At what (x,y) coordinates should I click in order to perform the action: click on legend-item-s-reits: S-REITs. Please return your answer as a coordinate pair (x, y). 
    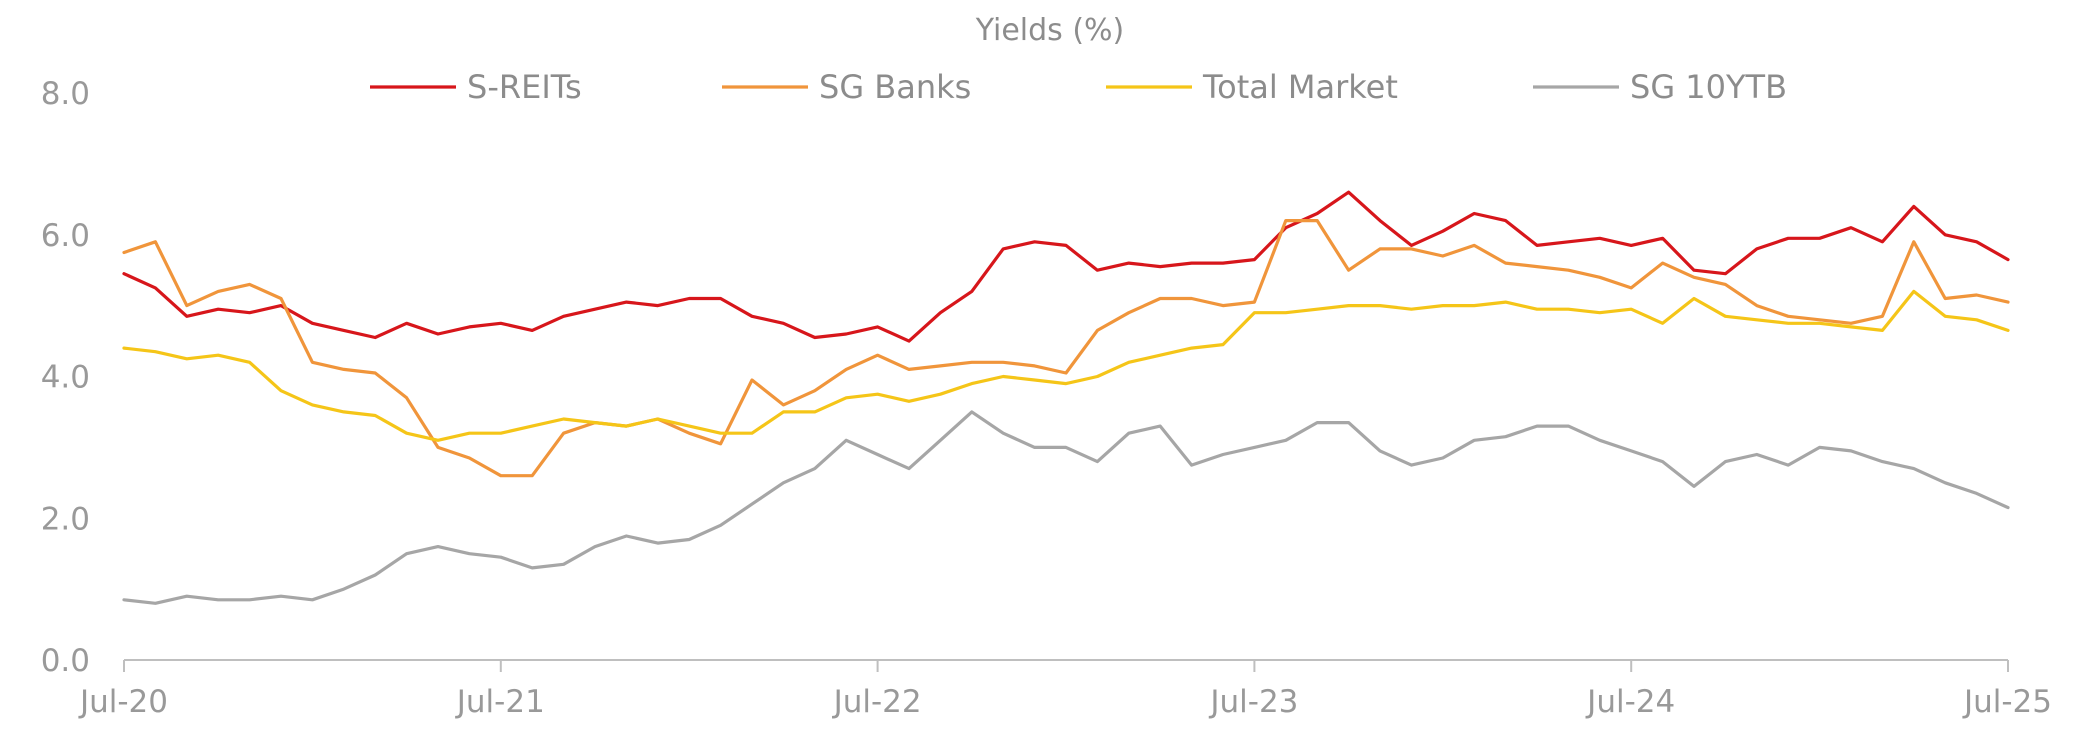
    Looking at the image, I should click on (476, 87).